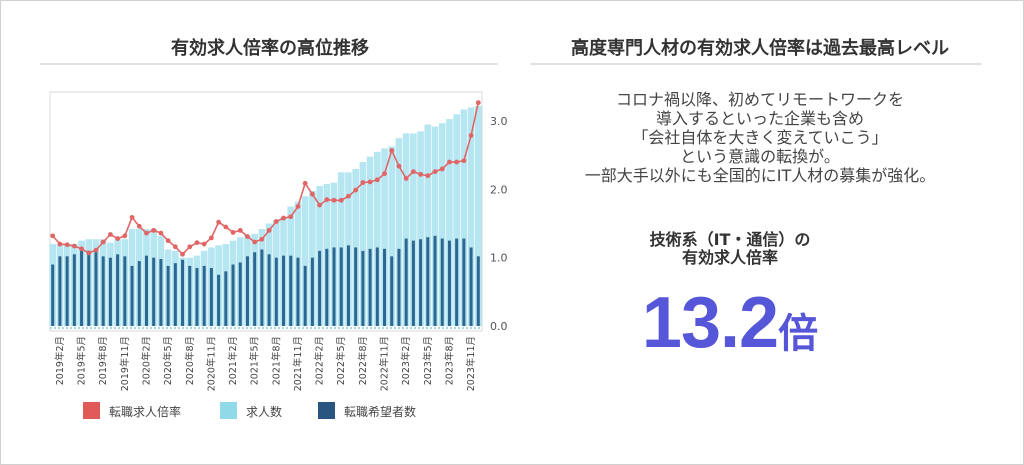  Describe the element at coordinates (710, 323) in the screenshot. I see `highlight-number: 13.2` at that location.